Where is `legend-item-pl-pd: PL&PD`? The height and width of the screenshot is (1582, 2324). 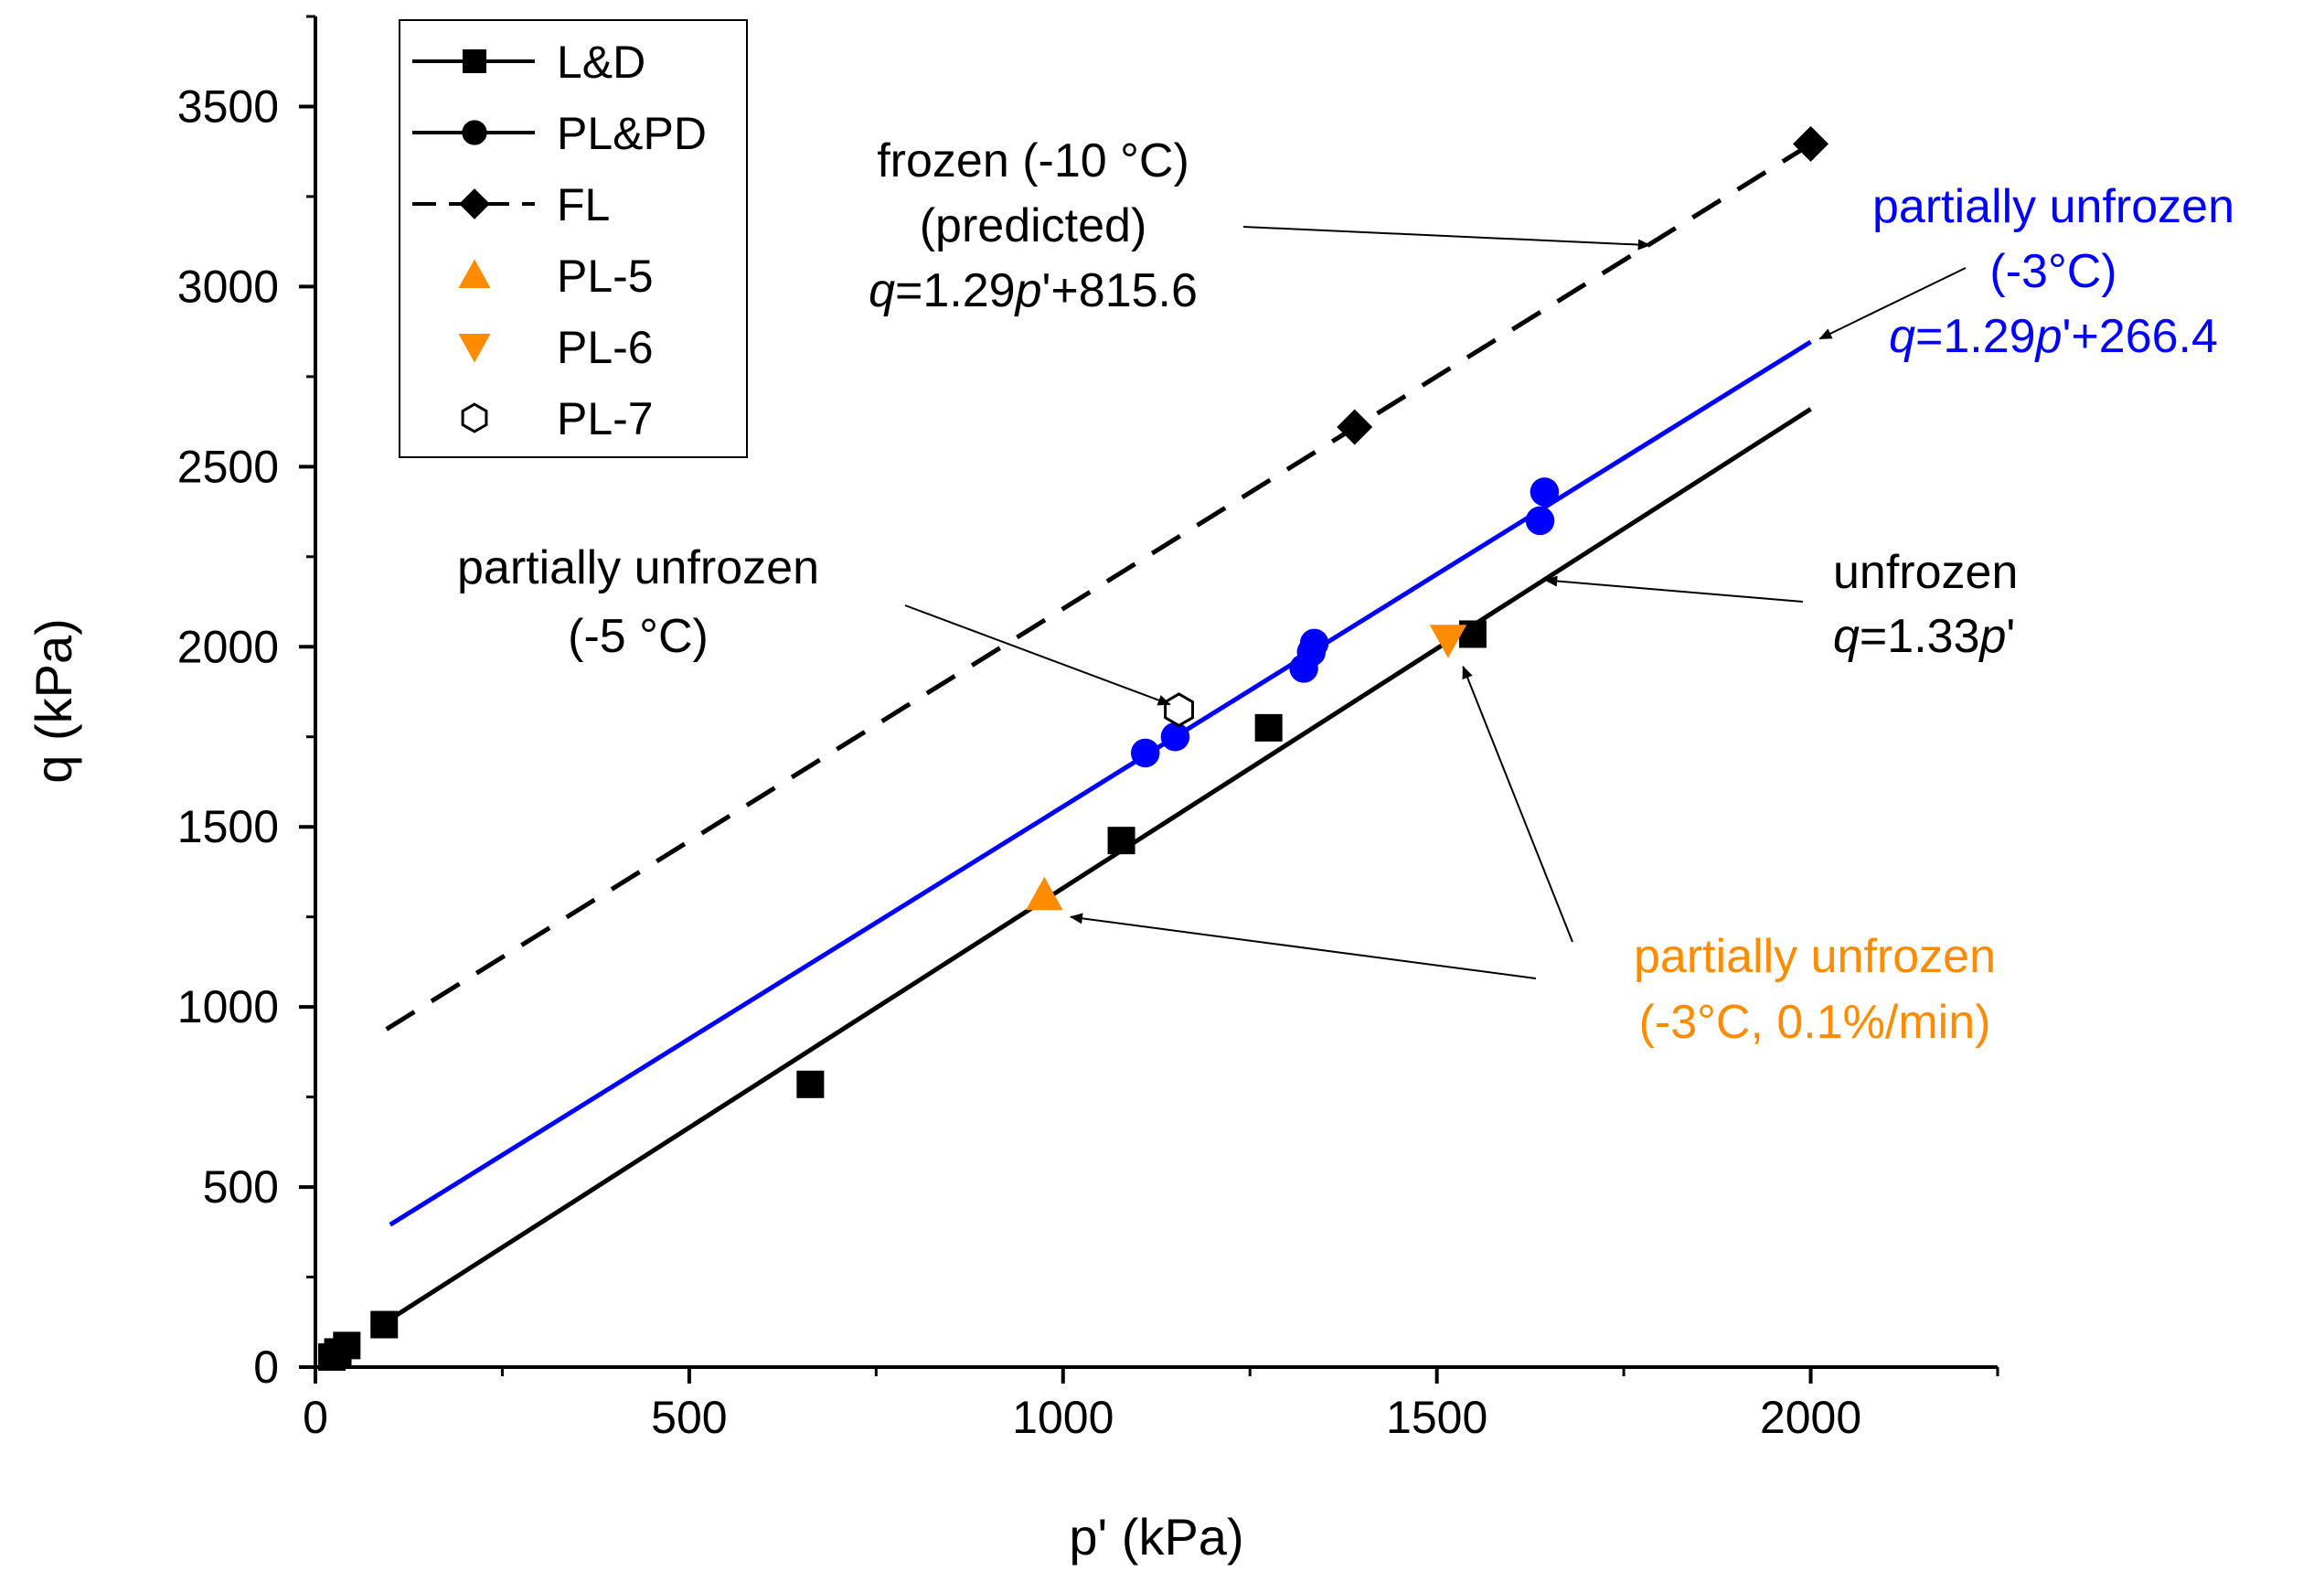
legend-item-pl-pd: PL&PD is located at coordinates (559, 133).